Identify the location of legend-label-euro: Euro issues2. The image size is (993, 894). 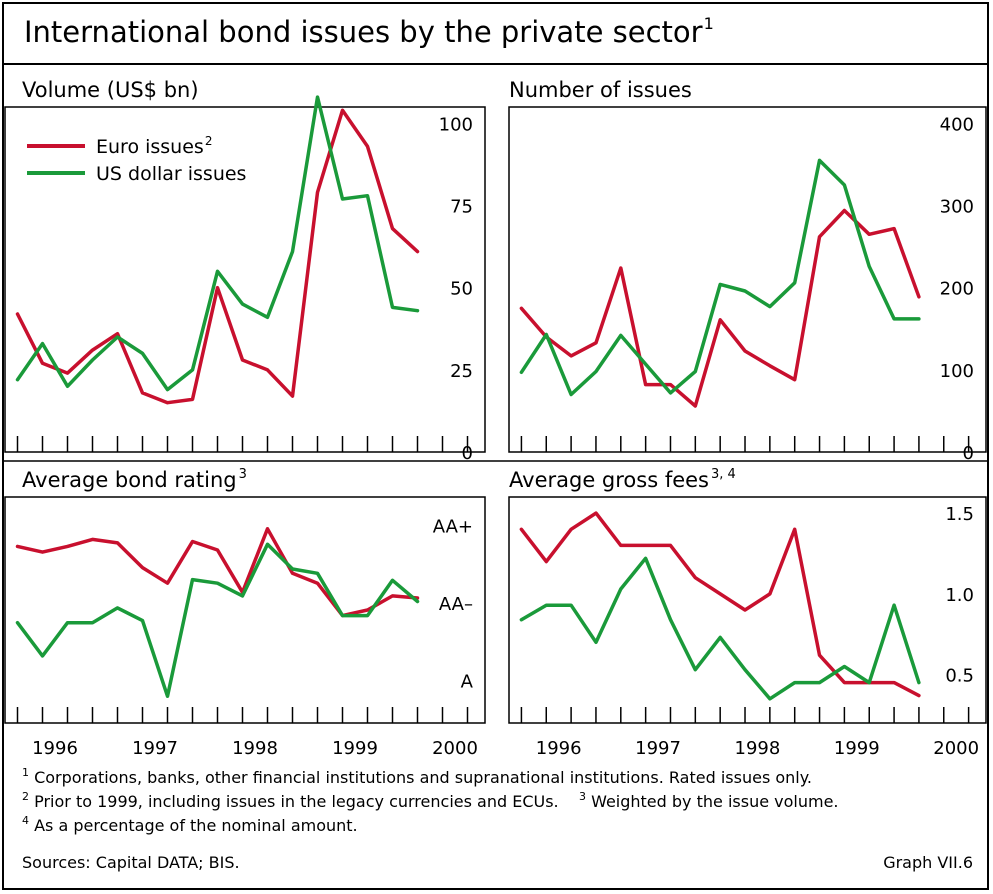
(154, 146).